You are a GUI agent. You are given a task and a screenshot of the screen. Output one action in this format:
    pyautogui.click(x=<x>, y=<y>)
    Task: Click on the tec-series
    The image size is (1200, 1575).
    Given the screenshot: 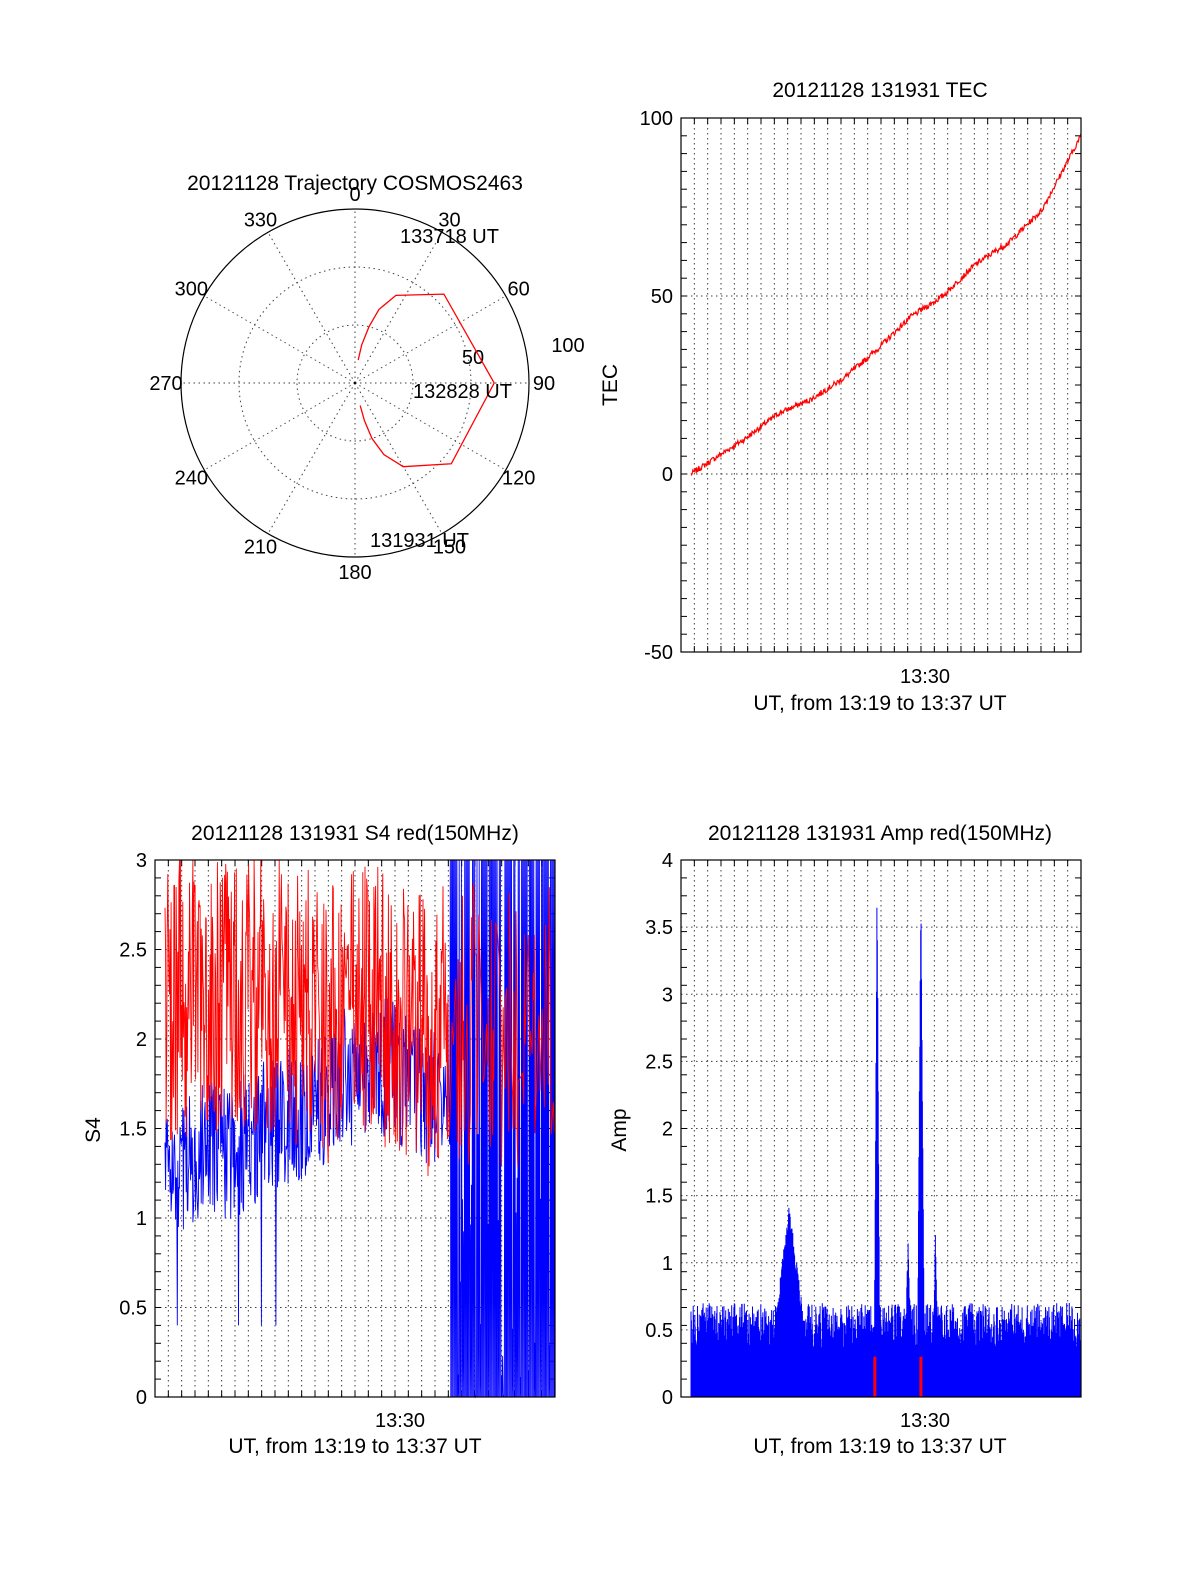 What is the action you would take?
    pyautogui.click(x=886, y=305)
    